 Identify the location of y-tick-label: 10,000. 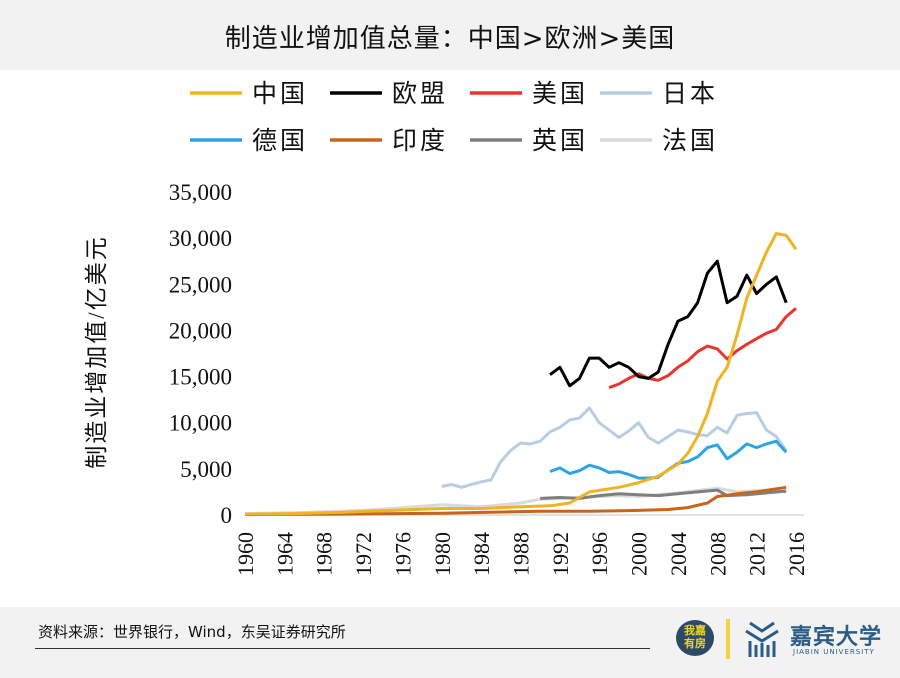
(200, 423).